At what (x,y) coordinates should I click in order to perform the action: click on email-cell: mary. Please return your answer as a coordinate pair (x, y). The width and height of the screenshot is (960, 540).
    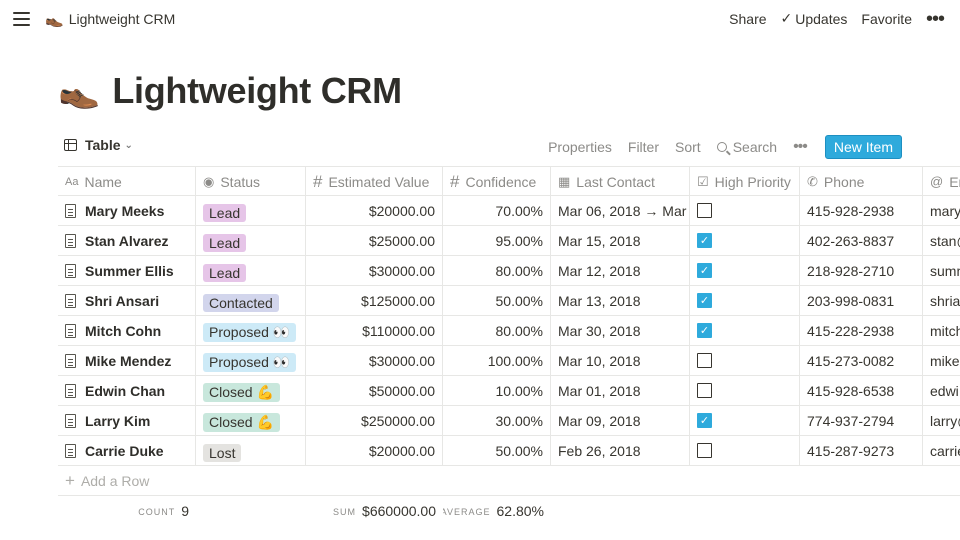
    Looking at the image, I should click on (945, 210).